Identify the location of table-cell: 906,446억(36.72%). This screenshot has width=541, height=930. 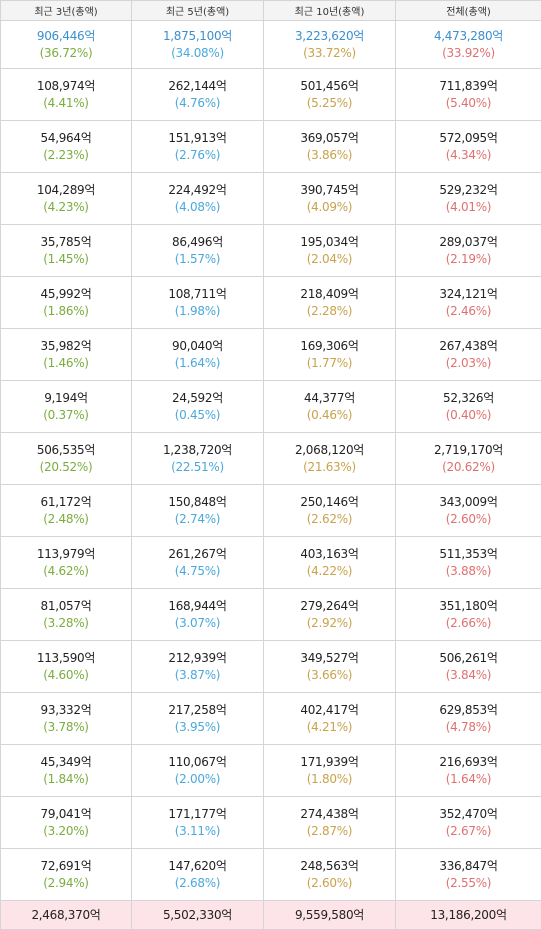
(66, 45).